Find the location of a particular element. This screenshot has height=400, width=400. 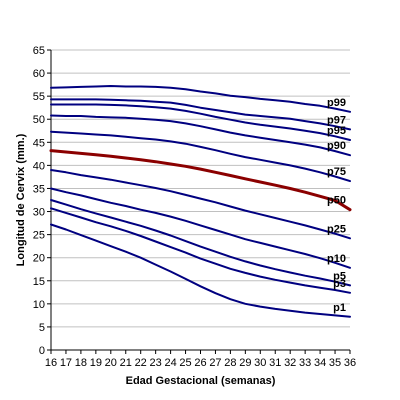

x-tick-label: 20 is located at coordinates (111, 363).